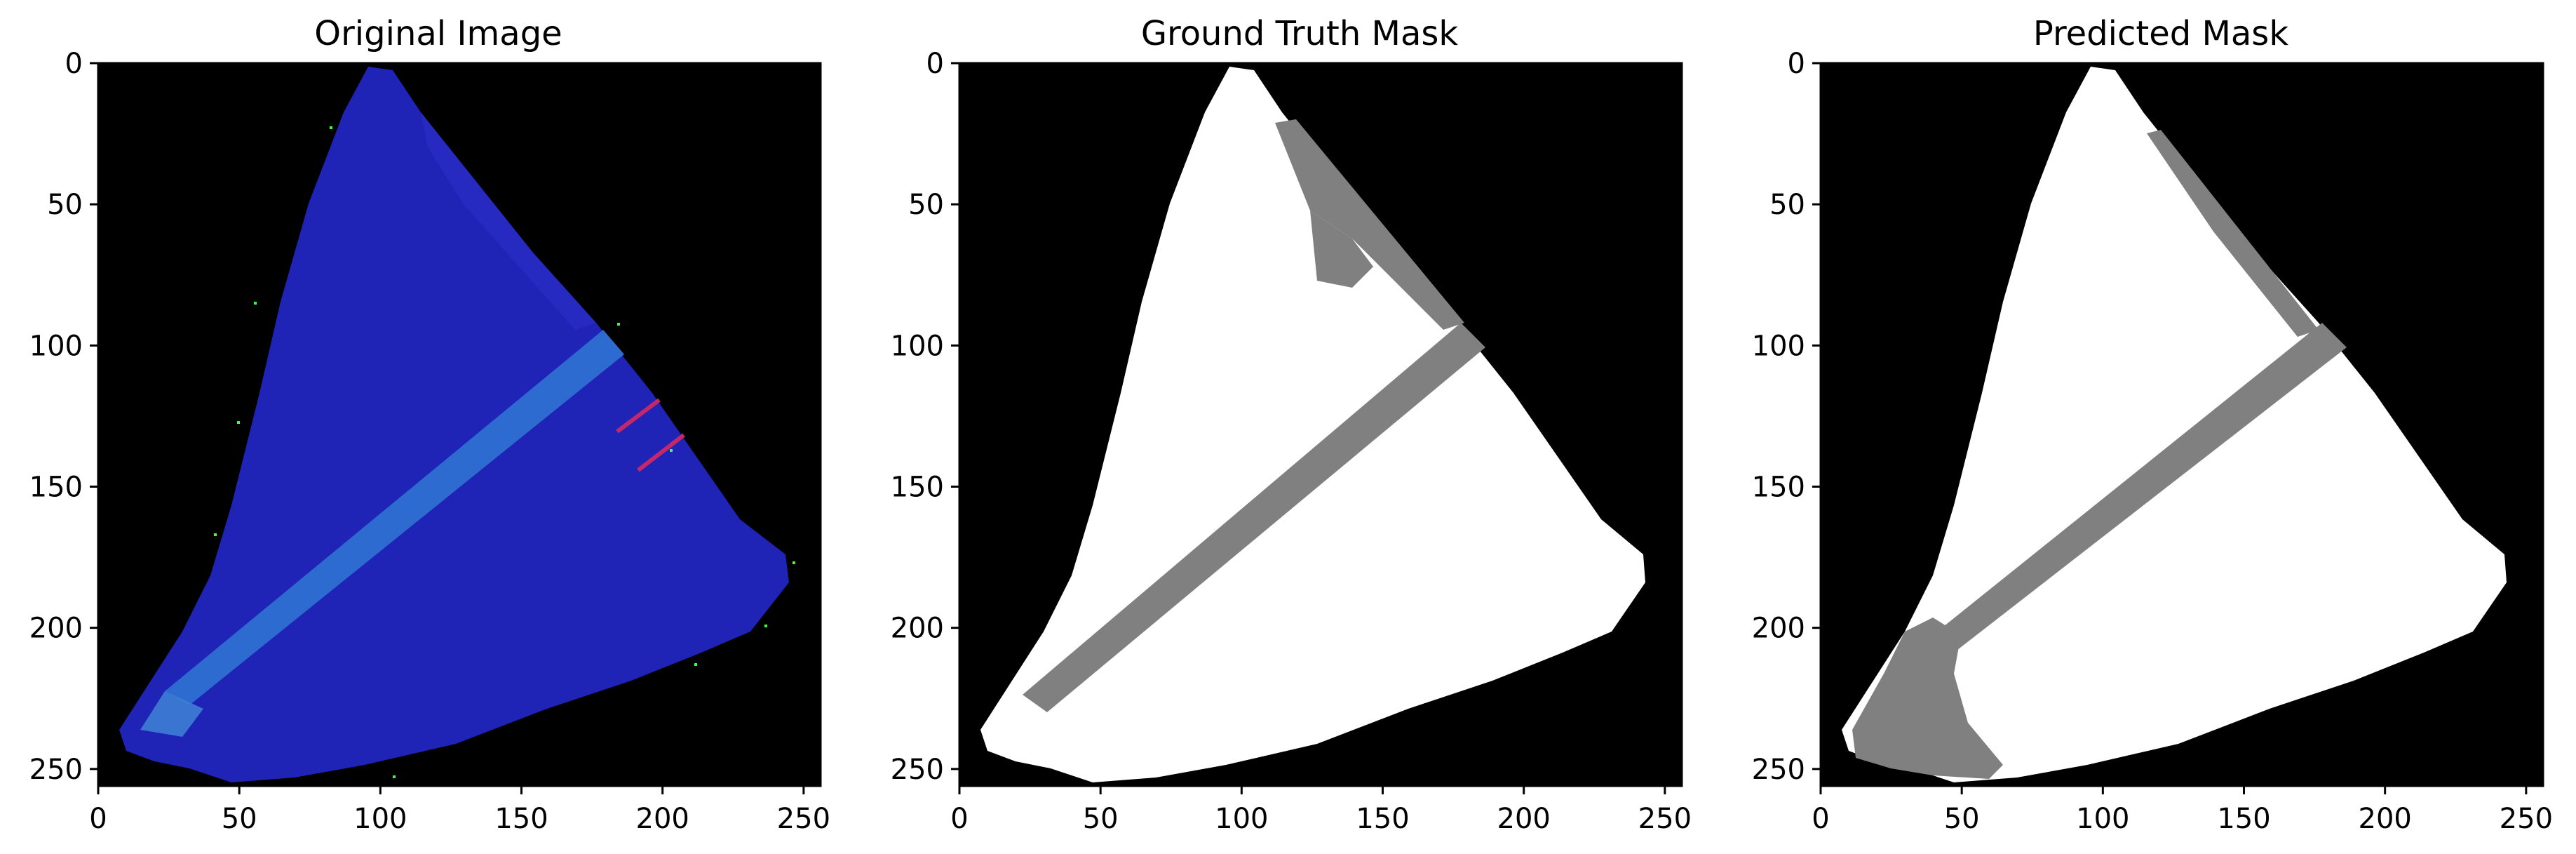  Describe the element at coordinates (1927, 698) in the screenshot. I see `mask-gray-lower-left` at that location.